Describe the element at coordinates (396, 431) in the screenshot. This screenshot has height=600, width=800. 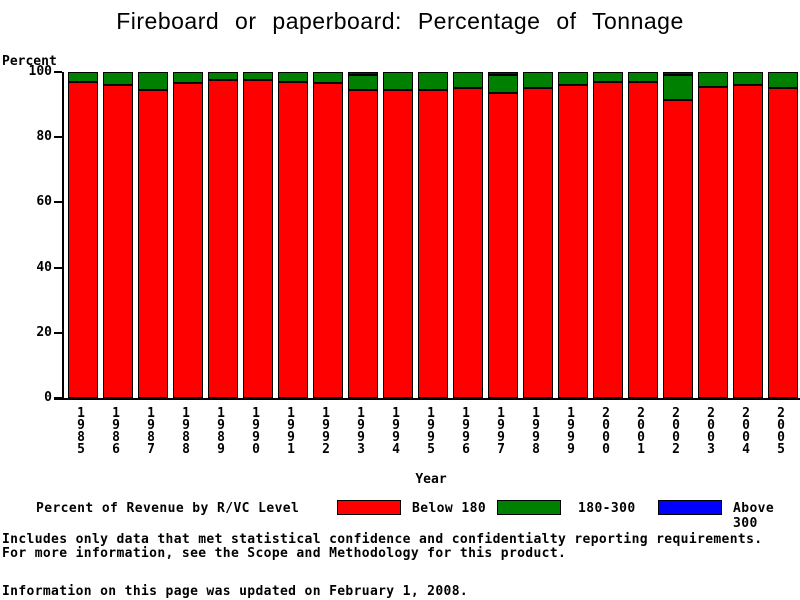
I see `year-label-1994: 1 9 9 4` at that location.